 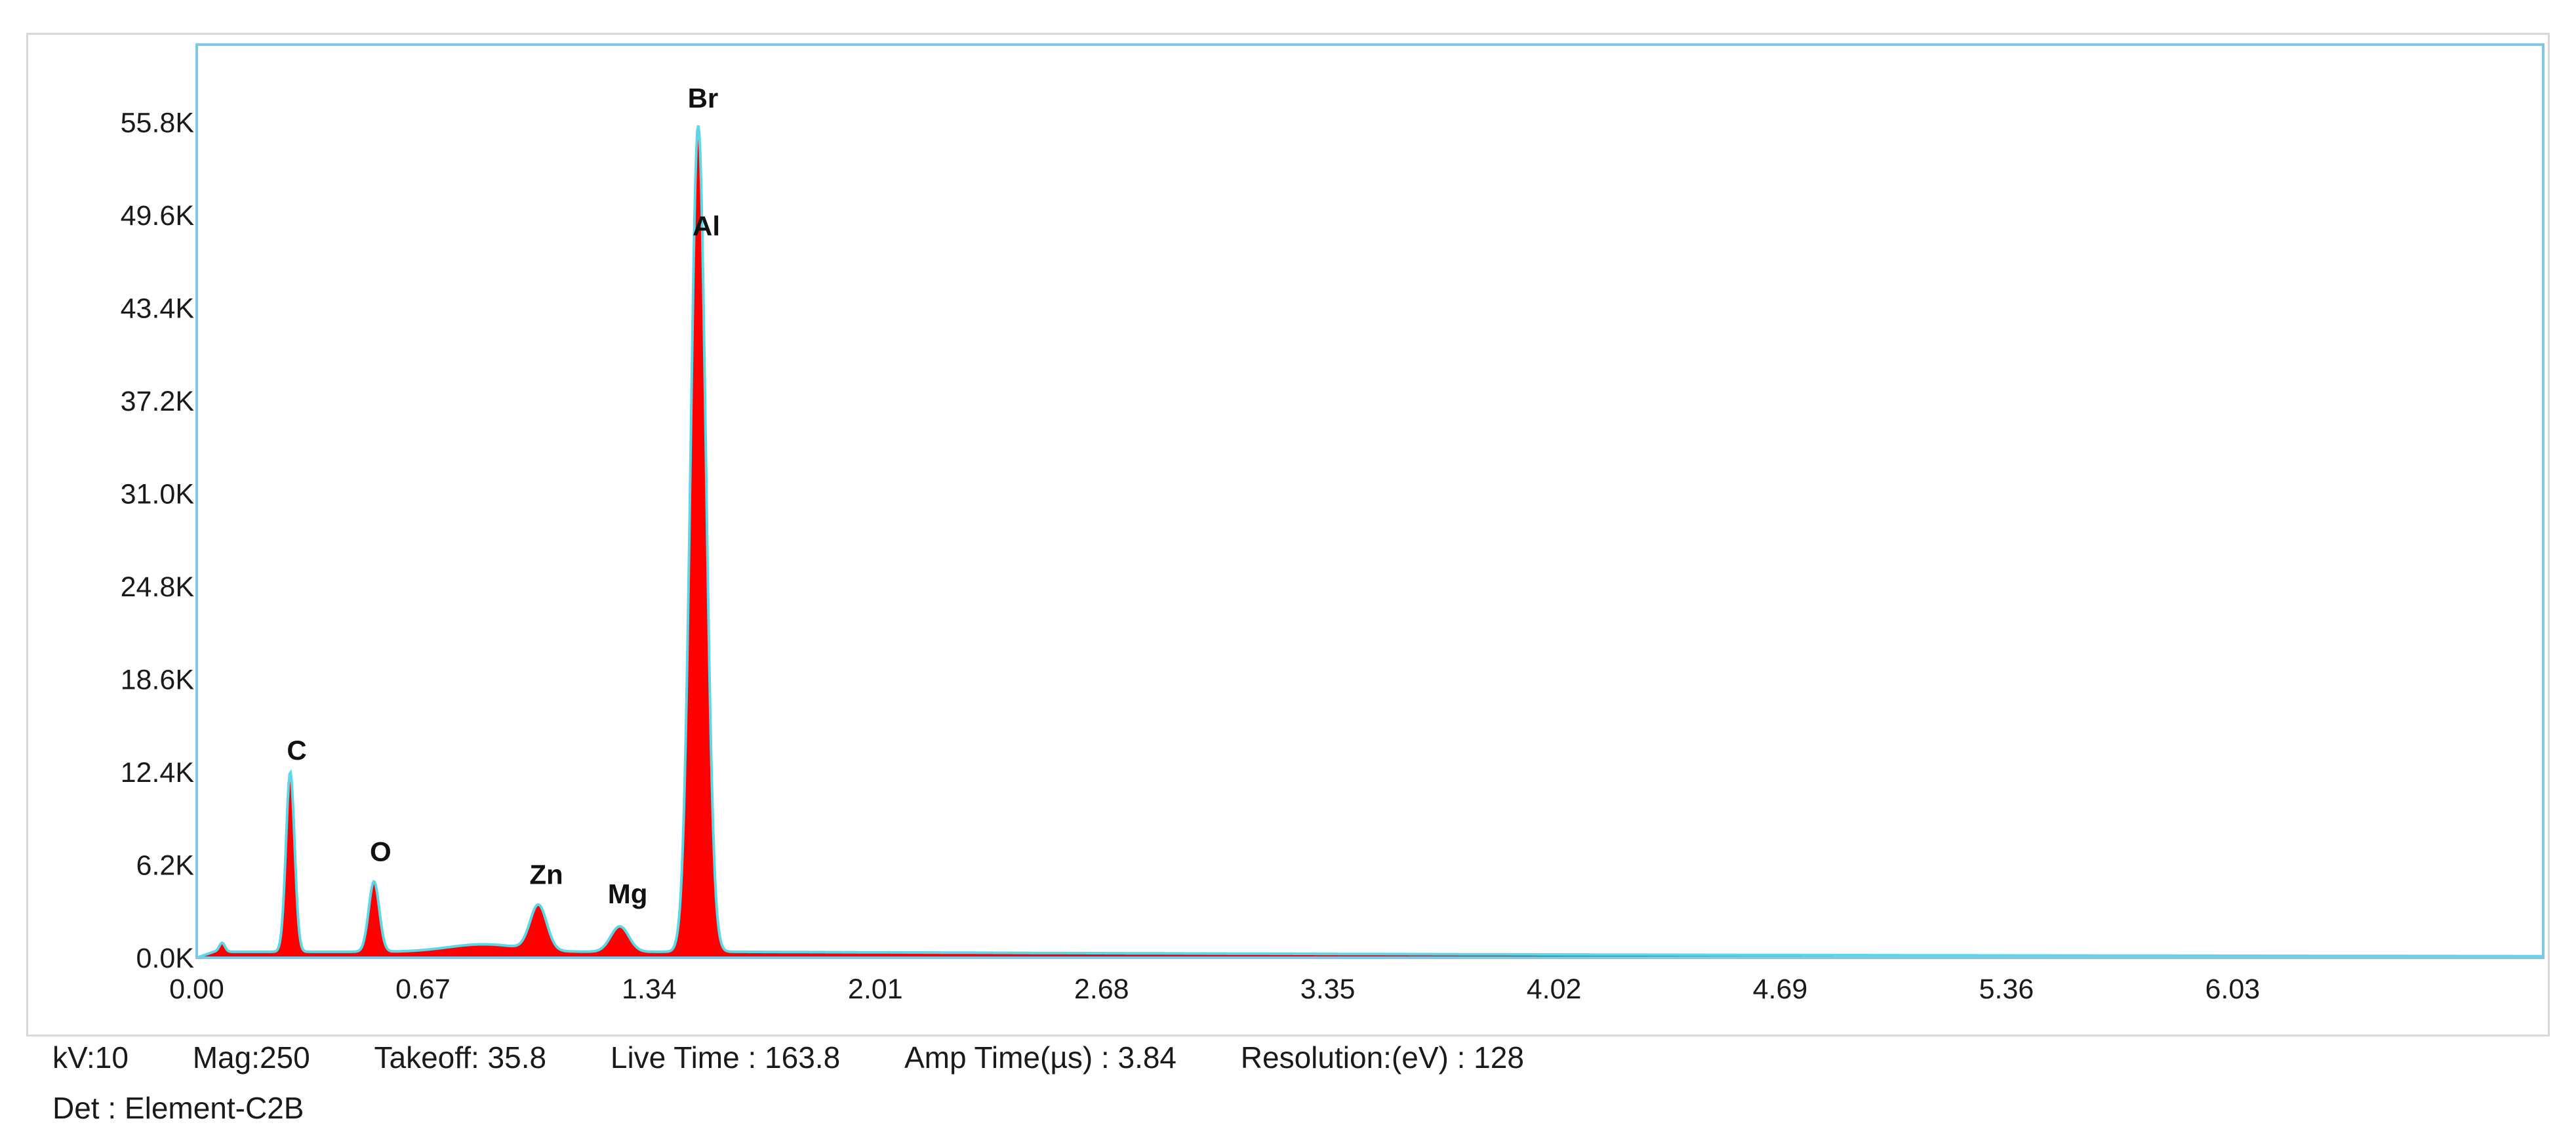 I want to click on x-tick-label: 2.68, so click(x=1101, y=990).